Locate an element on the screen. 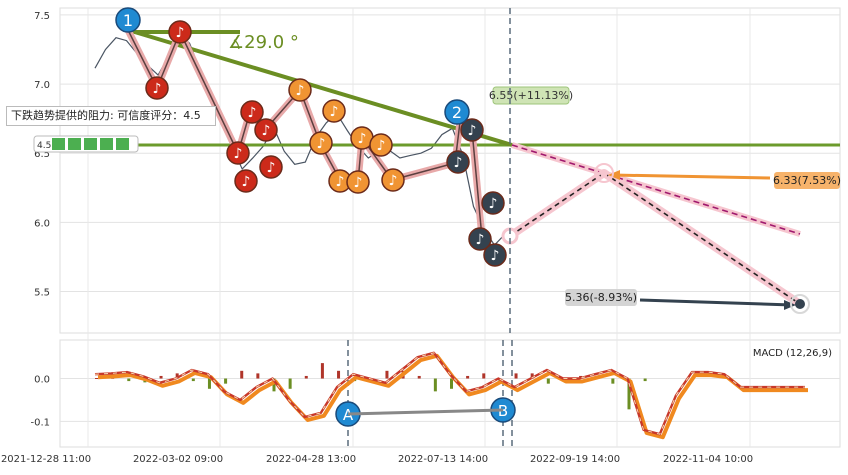  x-tick: 2022-07-13 14:00 is located at coordinates (443, 459).